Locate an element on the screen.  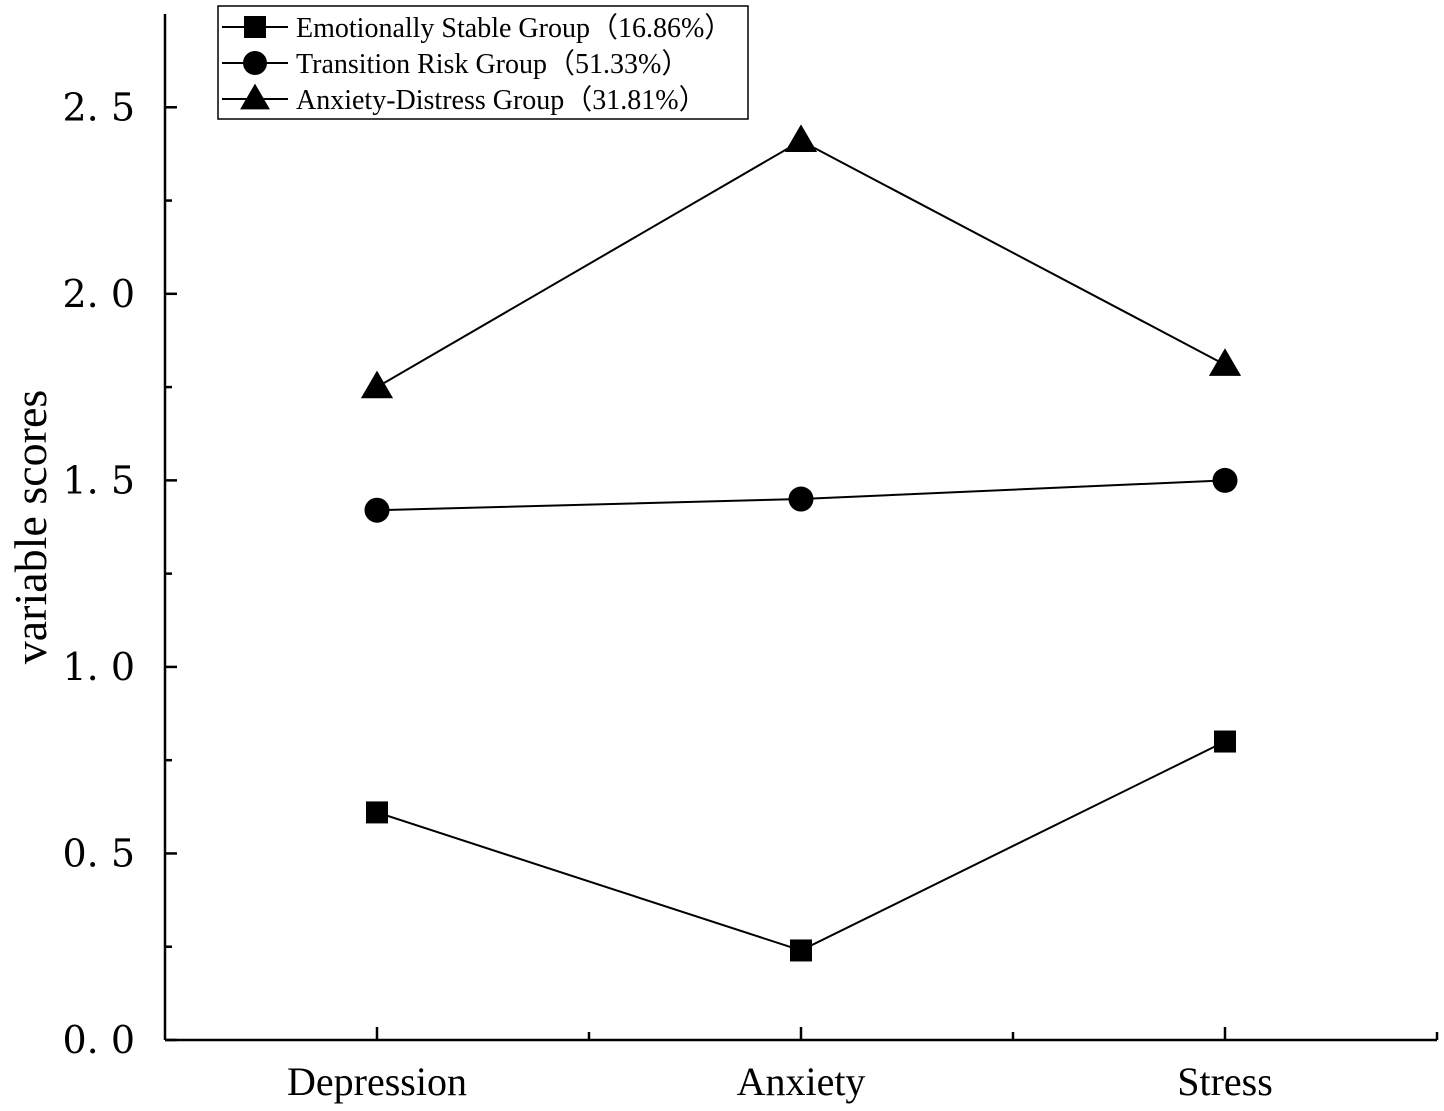
series-square is located at coordinates (801, 846).